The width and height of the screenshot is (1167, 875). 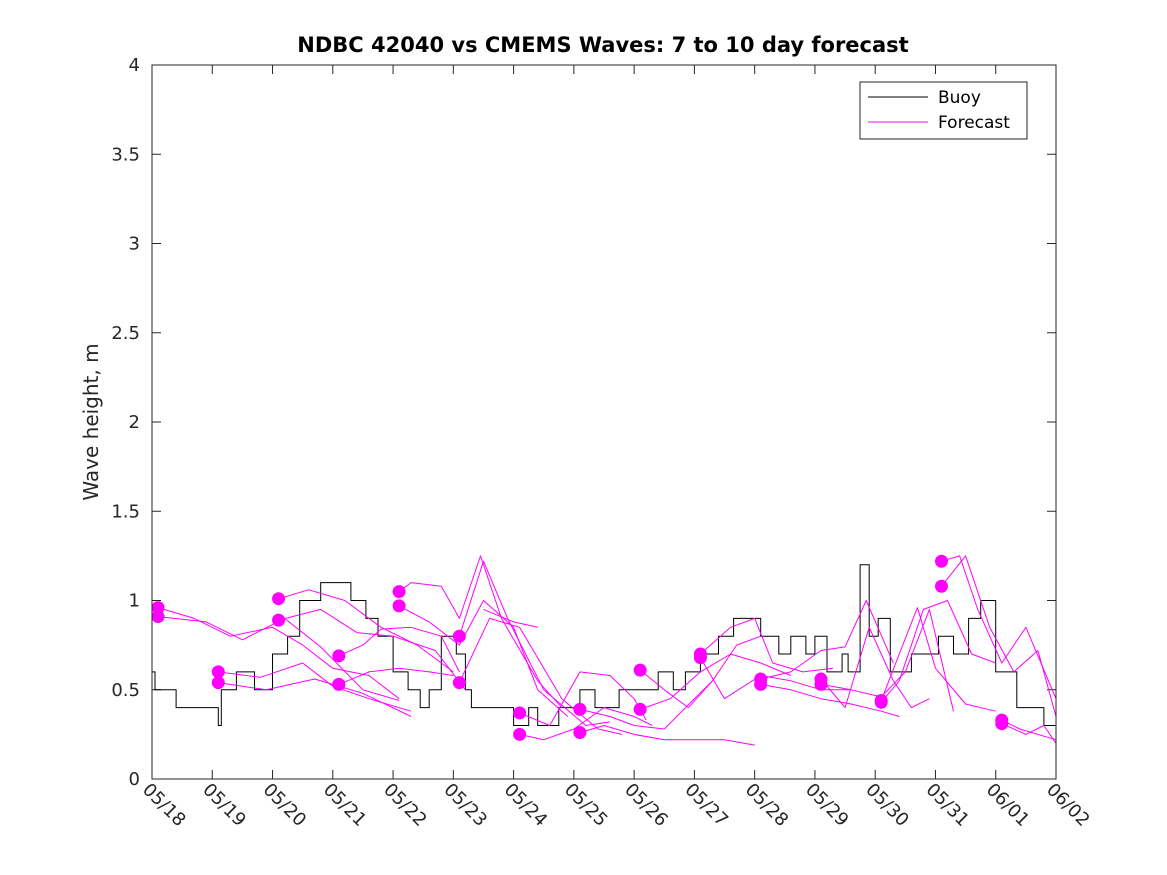 I want to click on y-tick-label: 2, so click(x=134, y=422).